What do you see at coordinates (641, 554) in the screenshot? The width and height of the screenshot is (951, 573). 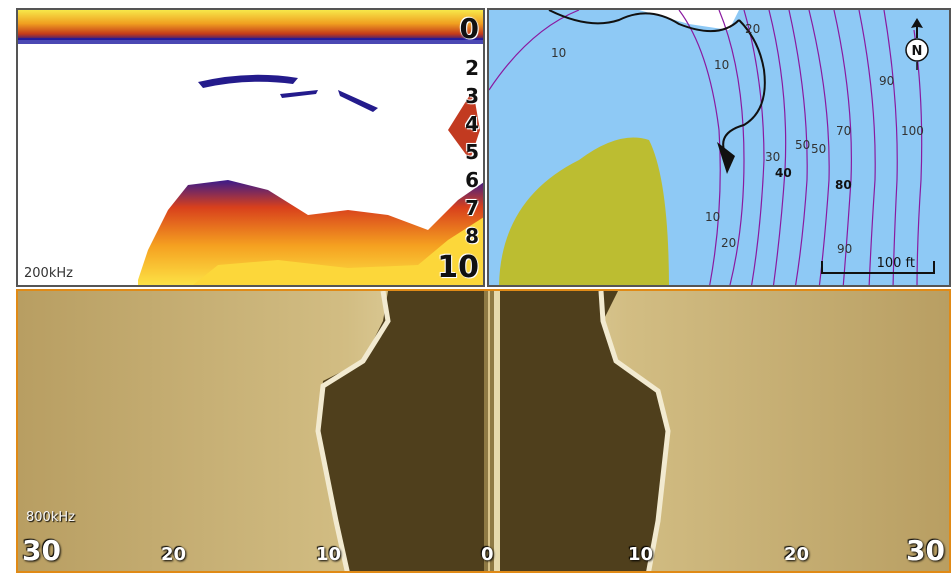 I see `range-label-right-10: 10` at bounding box center [641, 554].